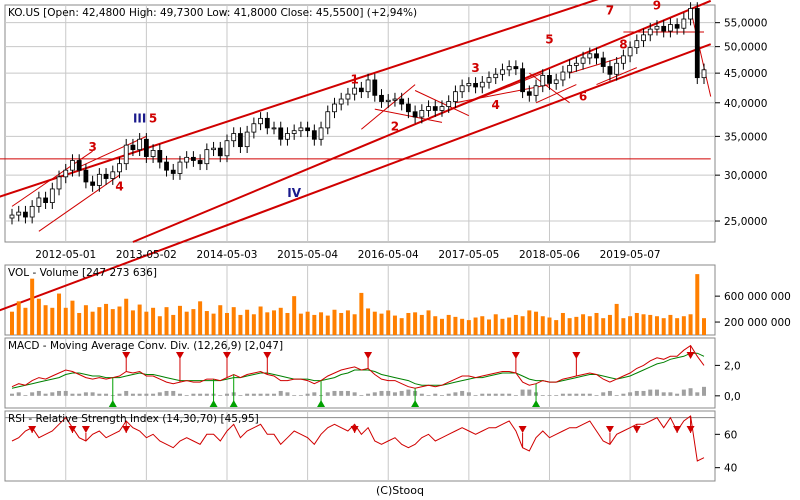  I want to click on rsi-sell-marker, so click(85, 429).